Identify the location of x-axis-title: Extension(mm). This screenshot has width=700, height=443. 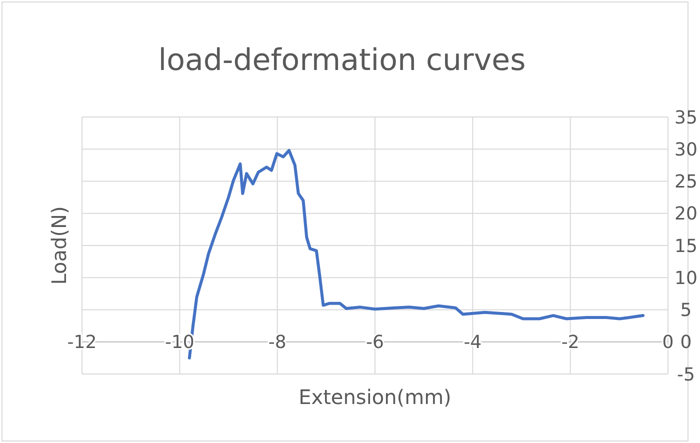
(375, 397).